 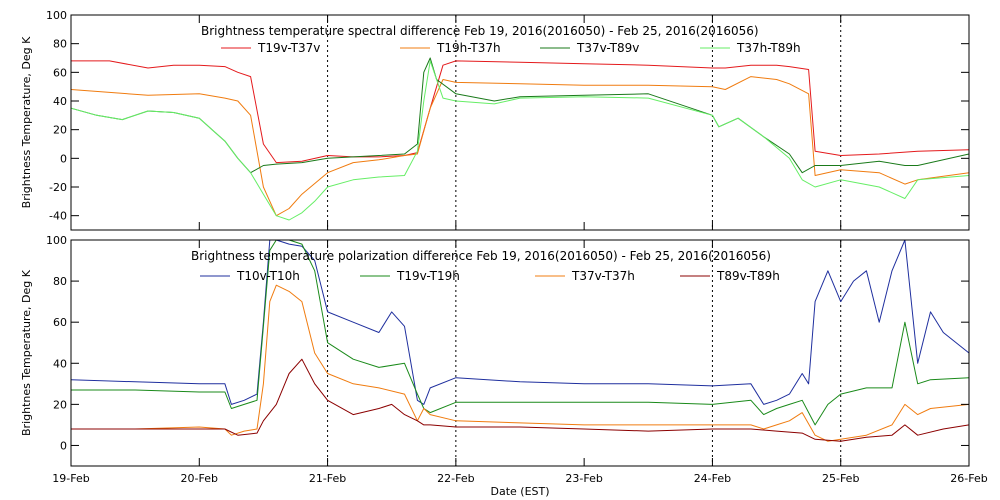 I want to click on legend-label: T10v-T10h, so click(x=268, y=276).